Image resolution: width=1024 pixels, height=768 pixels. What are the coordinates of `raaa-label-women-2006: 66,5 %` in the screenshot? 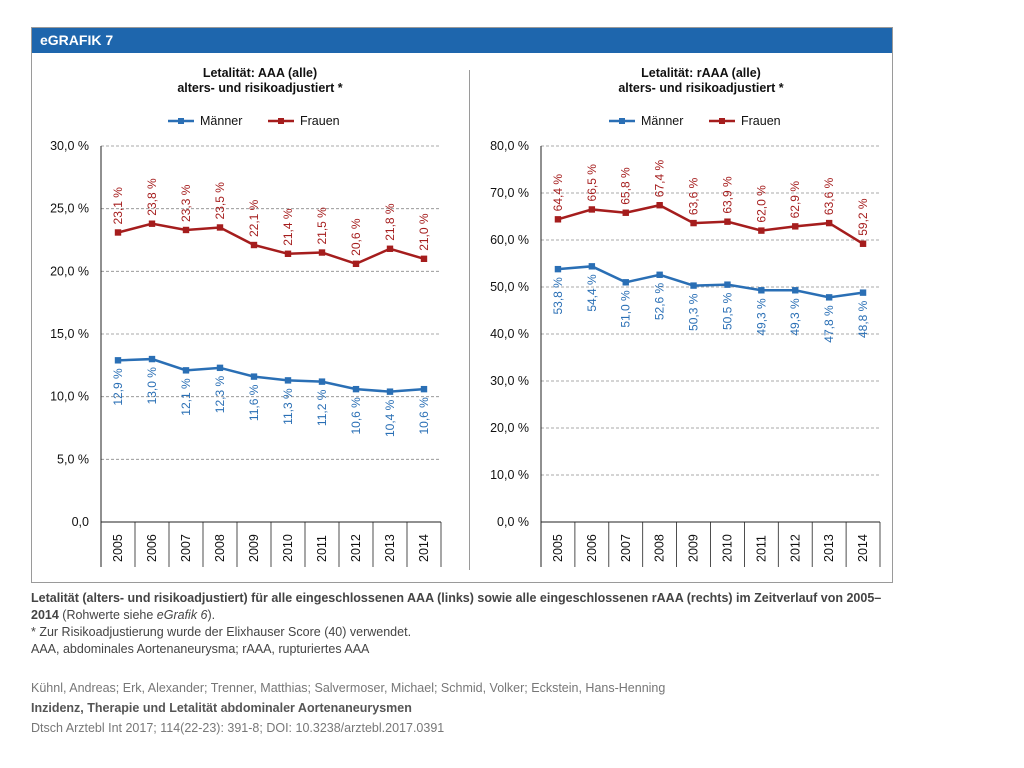 It's located at (592, 183).